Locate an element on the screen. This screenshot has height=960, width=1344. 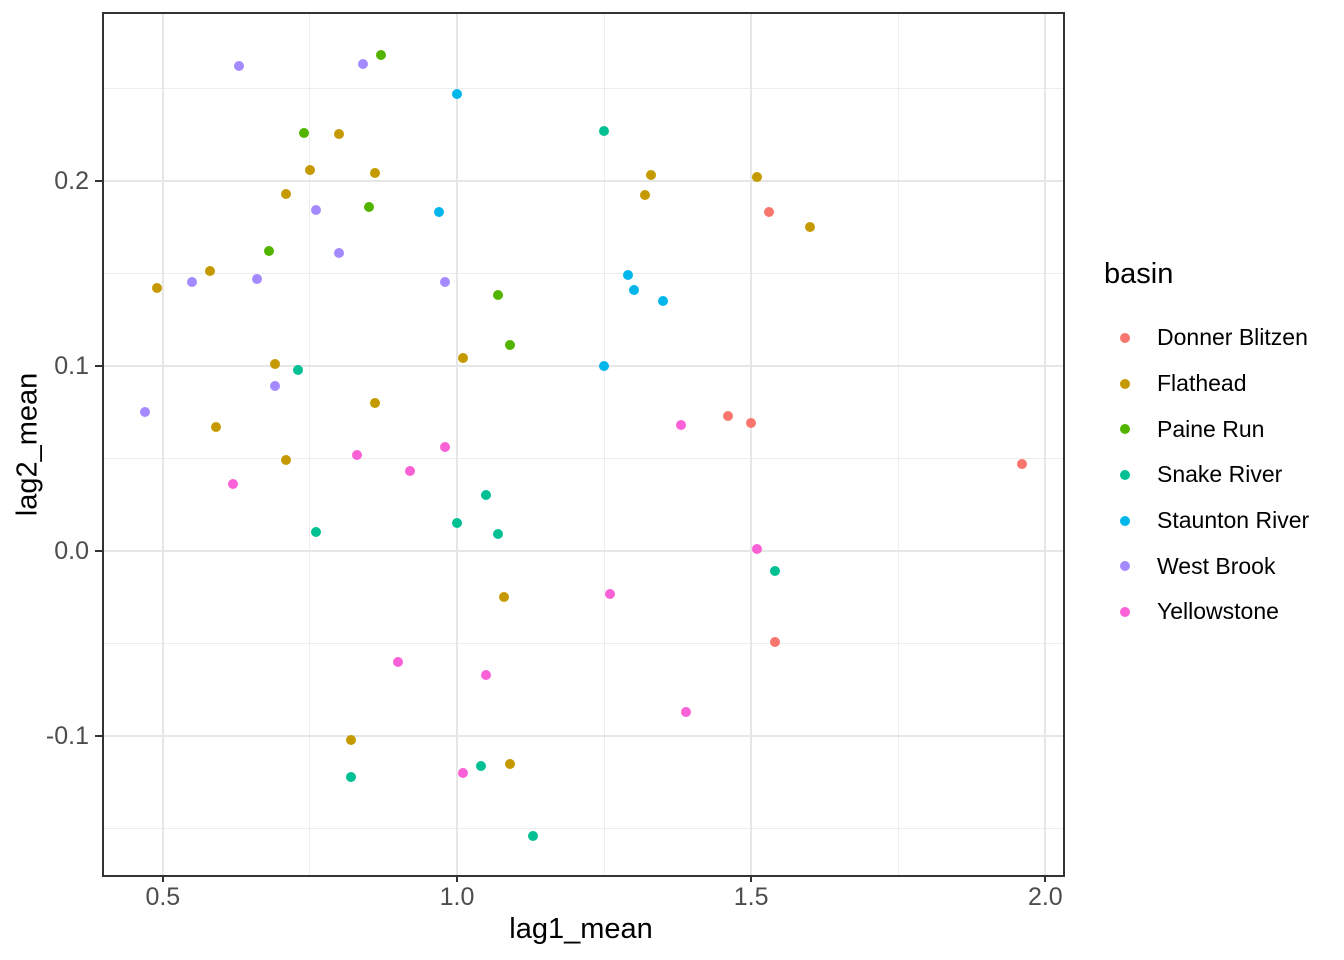
legend-label: Yellowstone is located at coordinates (1218, 611).